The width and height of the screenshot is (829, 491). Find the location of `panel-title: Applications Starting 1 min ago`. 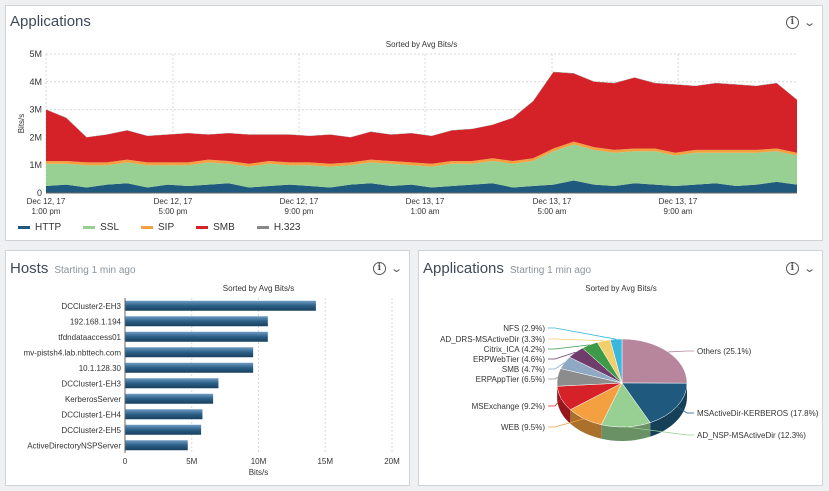

panel-title: Applications Starting 1 min ago is located at coordinates (507, 268).